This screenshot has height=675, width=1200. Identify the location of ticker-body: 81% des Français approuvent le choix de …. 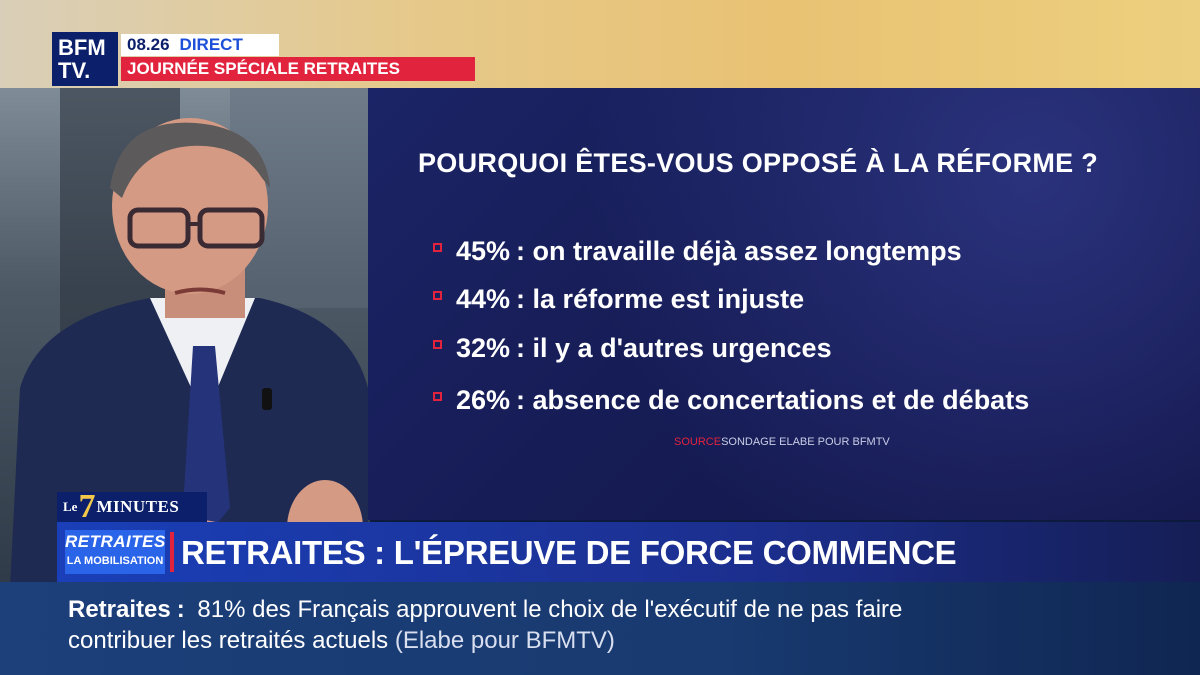
(485, 625).